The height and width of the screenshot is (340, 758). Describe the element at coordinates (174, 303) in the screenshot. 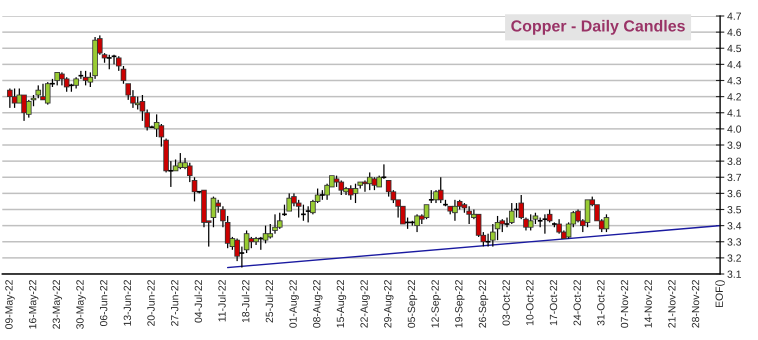

I see `x-tick-label: 27-Jun-22` at that location.